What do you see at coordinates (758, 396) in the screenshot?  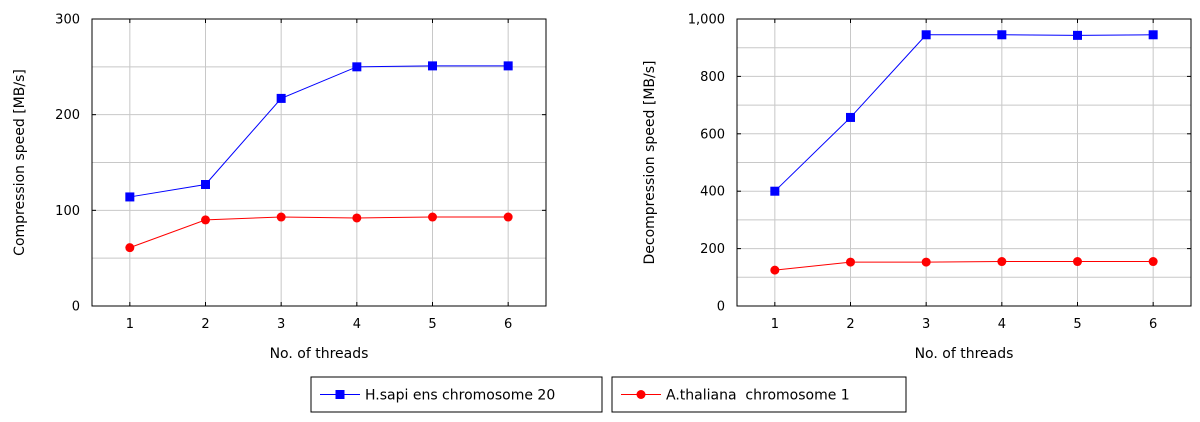 I see `legend-label: A.thaliana chromosome 1` at bounding box center [758, 396].